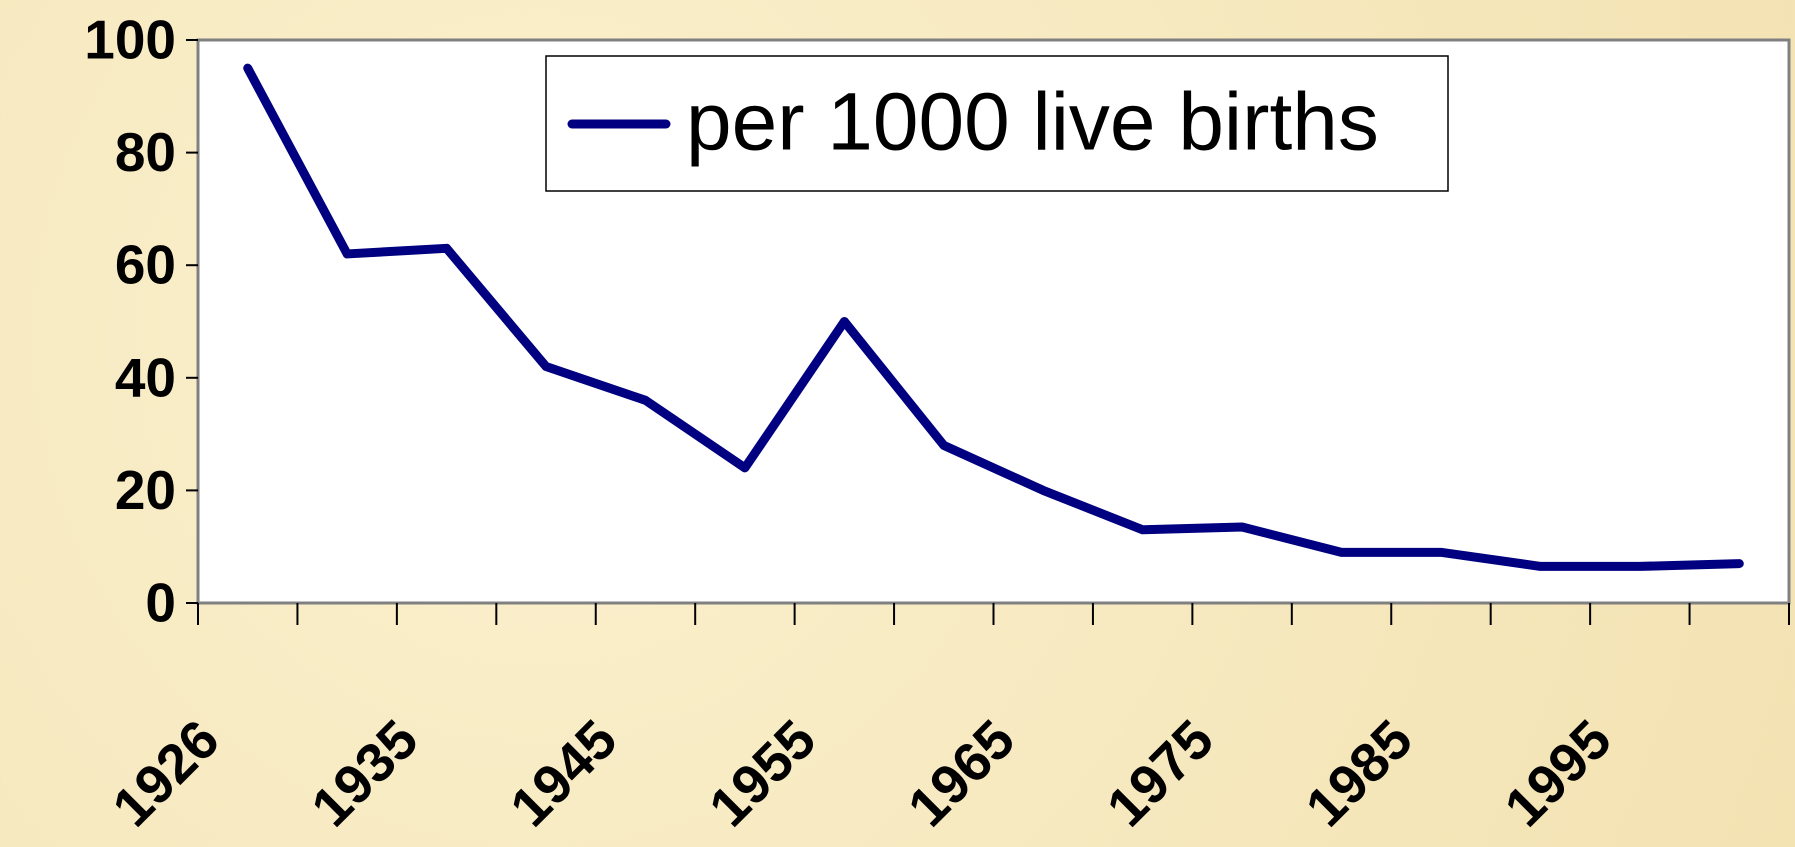 The width and height of the screenshot is (1795, 847). I want to click on legend-label: per 1000 live births, so click(1032, 122).